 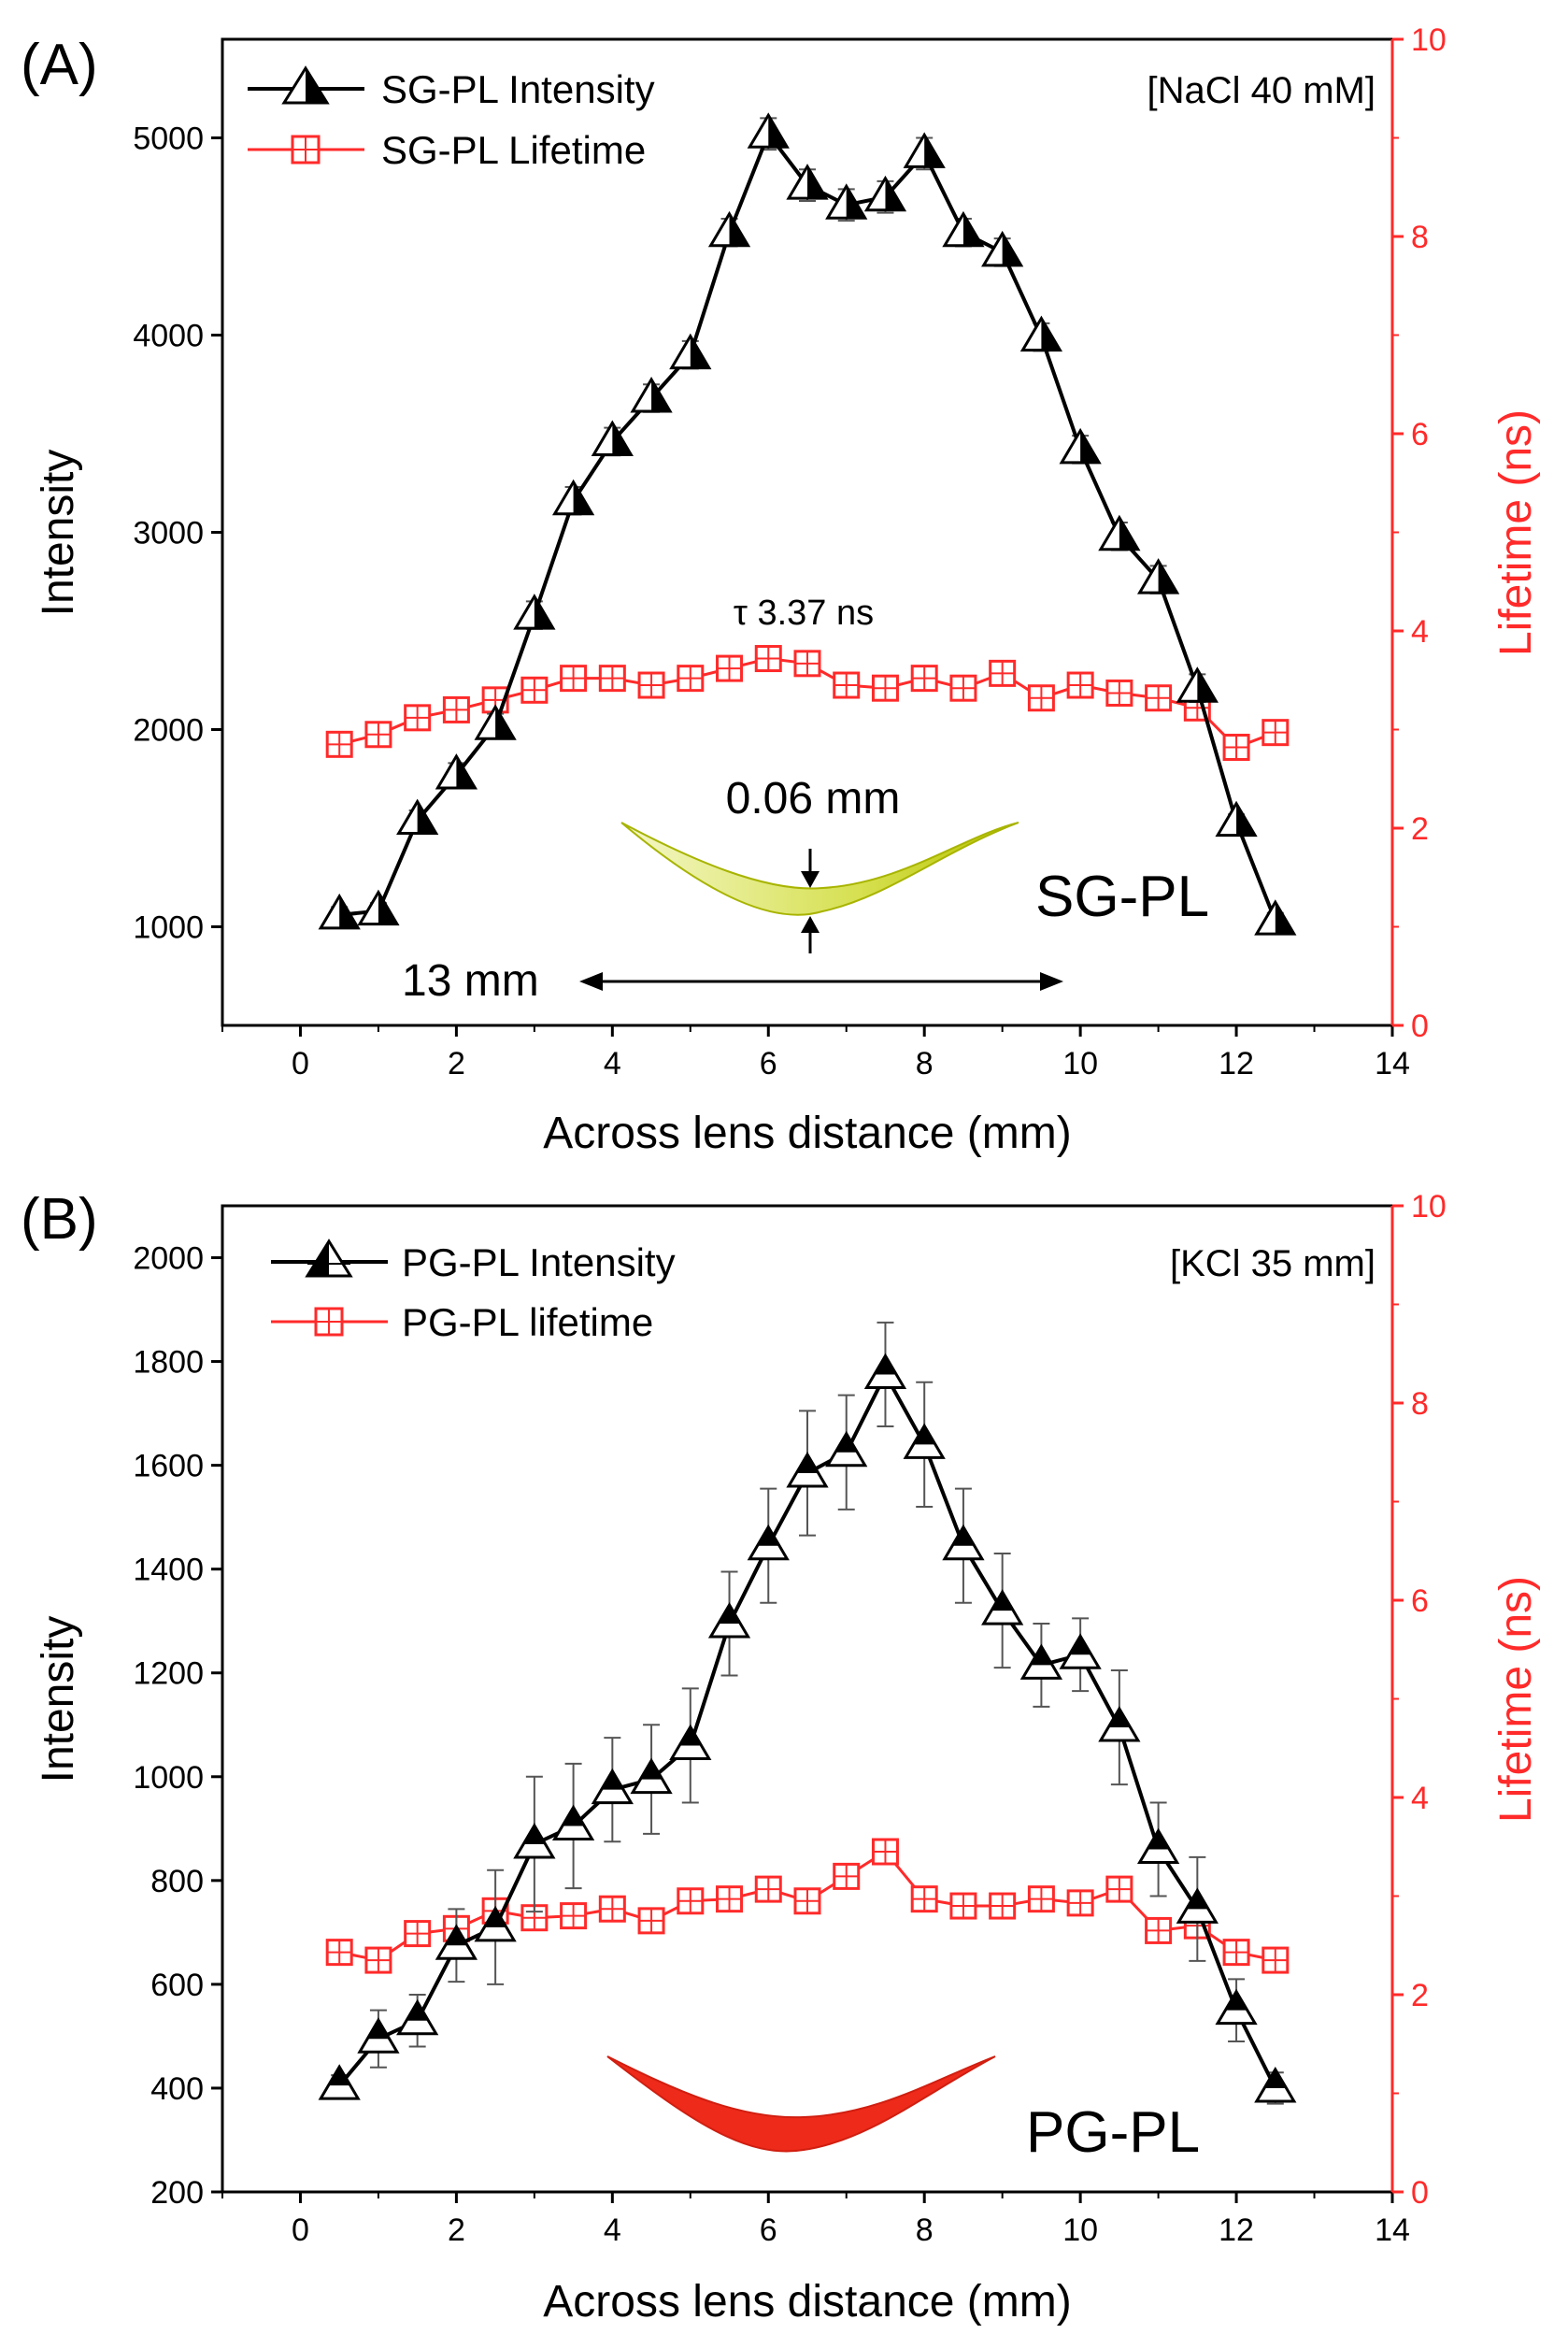 What do you see at coordinates (528, 1322) in the screenshot?
I see `panel-b-legend-lifetime-label: PG-PL lifetime` at bounding box center [528, 1322].